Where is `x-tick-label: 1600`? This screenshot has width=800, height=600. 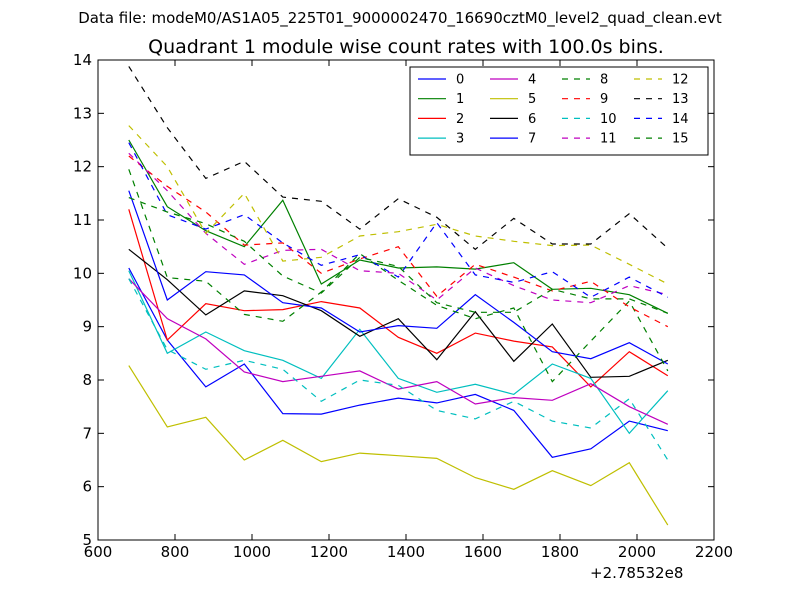 x-tick-label: 1600 is located at coordinates (483, 552).